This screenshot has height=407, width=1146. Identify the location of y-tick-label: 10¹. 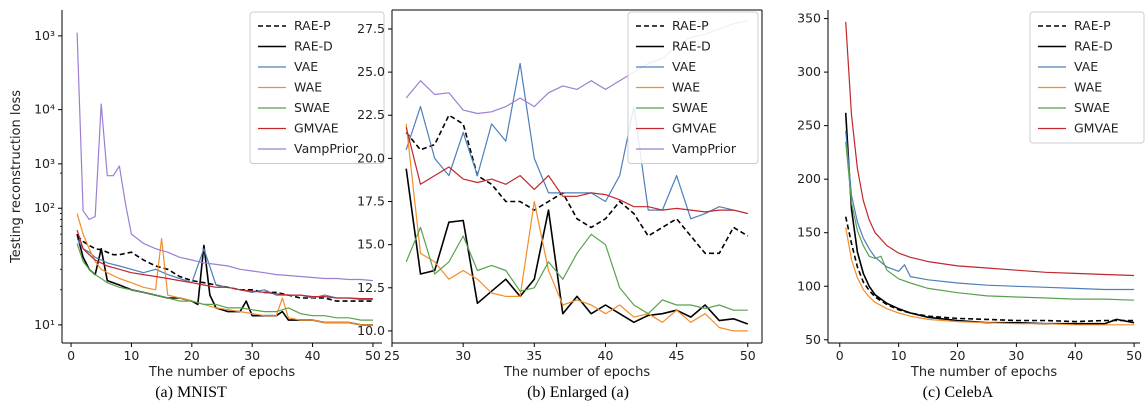
(44, 324).